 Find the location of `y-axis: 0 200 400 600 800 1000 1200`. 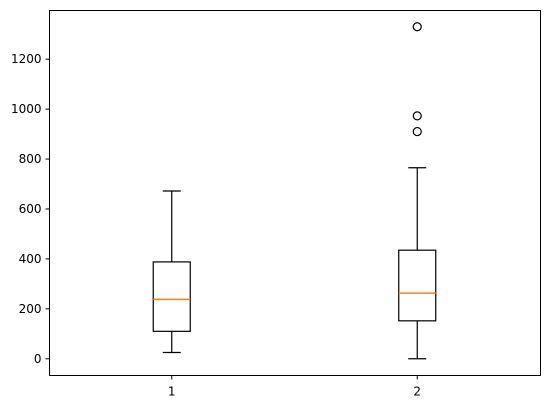

y-axis: 0 200 400 600 800 1000 1200 is located at coordinates (30, 209).